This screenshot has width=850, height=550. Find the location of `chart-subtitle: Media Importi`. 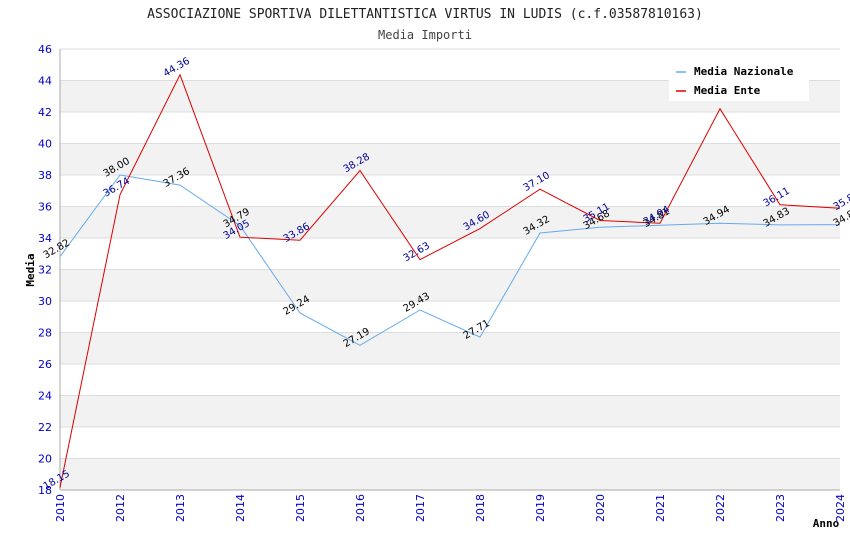

chart-subtitle: Media Importi is located at coordinates (425, 35).